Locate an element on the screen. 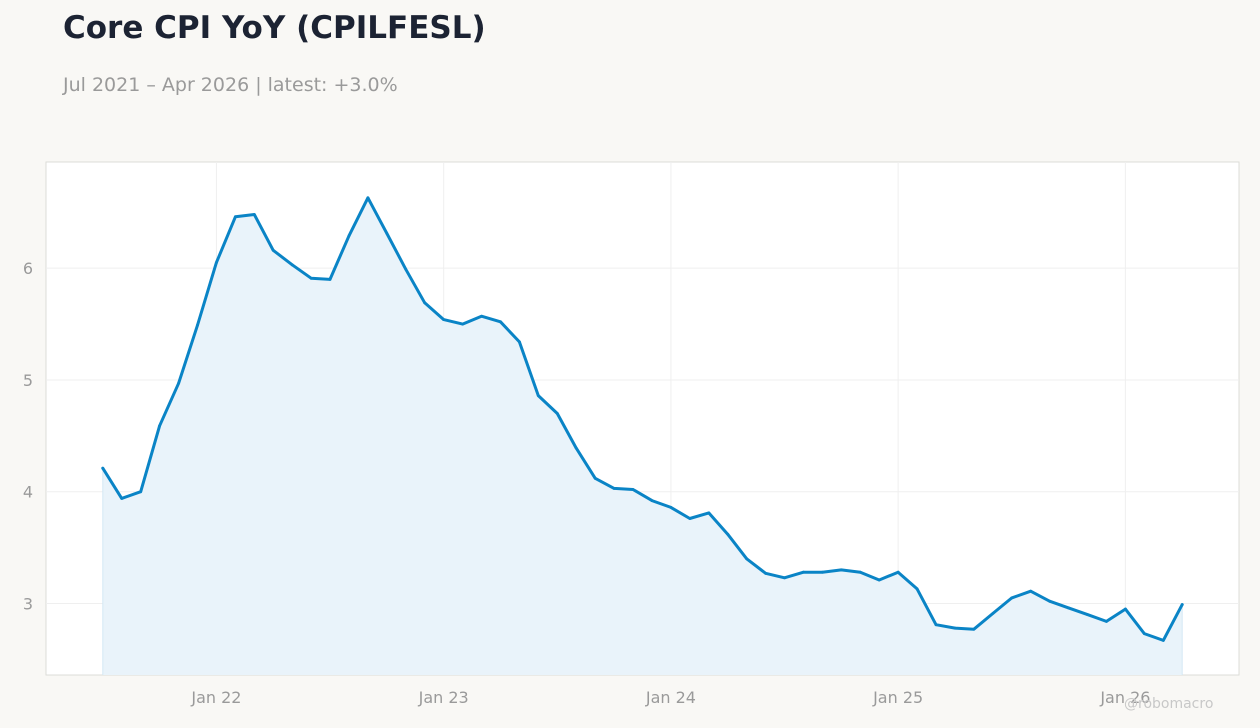 This screenshot has height=728, width=1260. y-tick-label: 5 is located at coordinates (28, 380).